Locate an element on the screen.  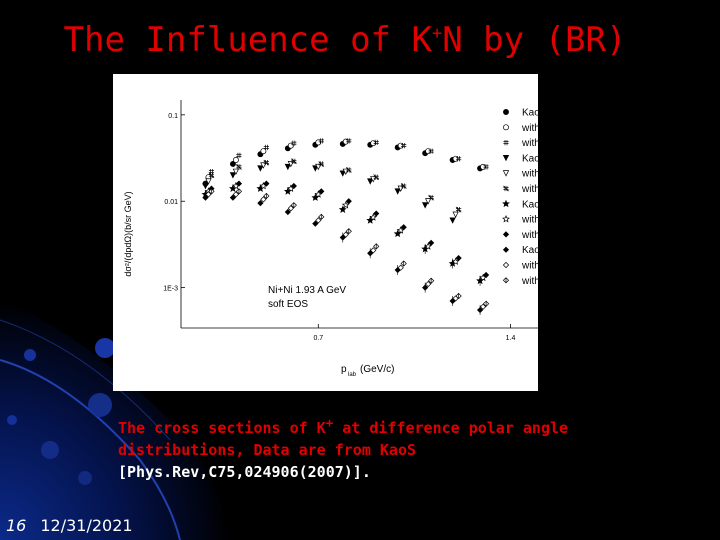
y-tick-label: 1E-3 is located at coordinates (170, 289).